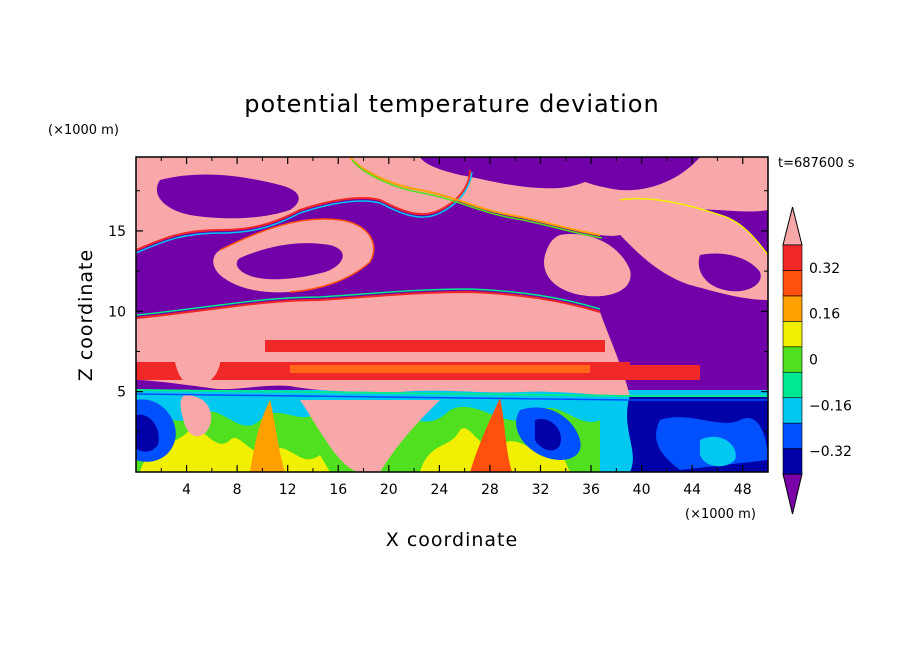 The height and width of the screenshot is (654, 904). Describe the element at coordinates (452, 540) in the screenshot. I see `x-axis-label: X coordinate` at that location.